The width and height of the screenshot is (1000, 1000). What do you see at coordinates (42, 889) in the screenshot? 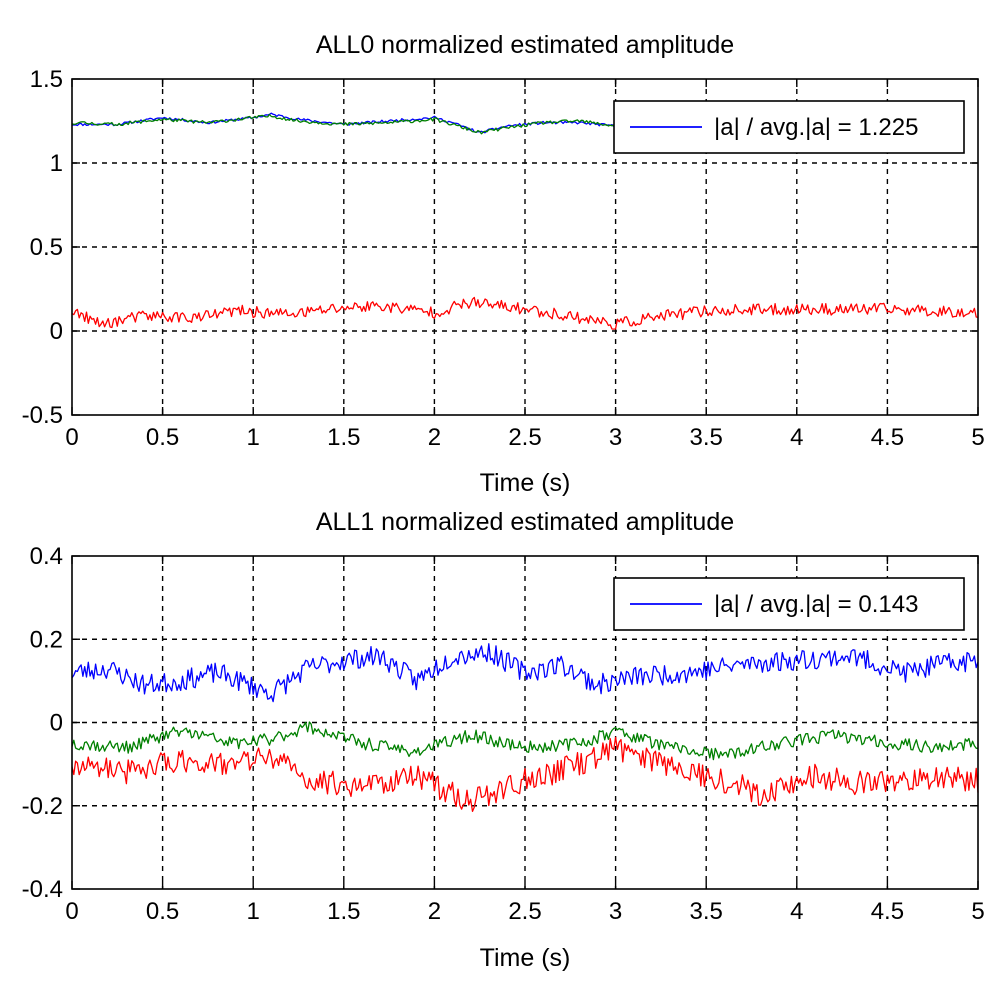
I see `y-tick-label: -0.4` at bounding box center [42, 889].